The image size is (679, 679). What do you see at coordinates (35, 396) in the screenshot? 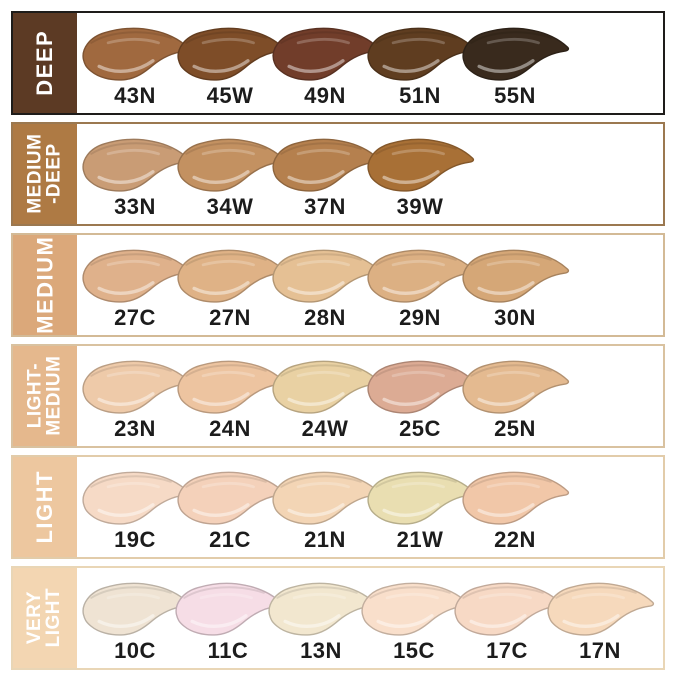
I see `category-label-line: LIGHT-` at bounding box center [35, 396].